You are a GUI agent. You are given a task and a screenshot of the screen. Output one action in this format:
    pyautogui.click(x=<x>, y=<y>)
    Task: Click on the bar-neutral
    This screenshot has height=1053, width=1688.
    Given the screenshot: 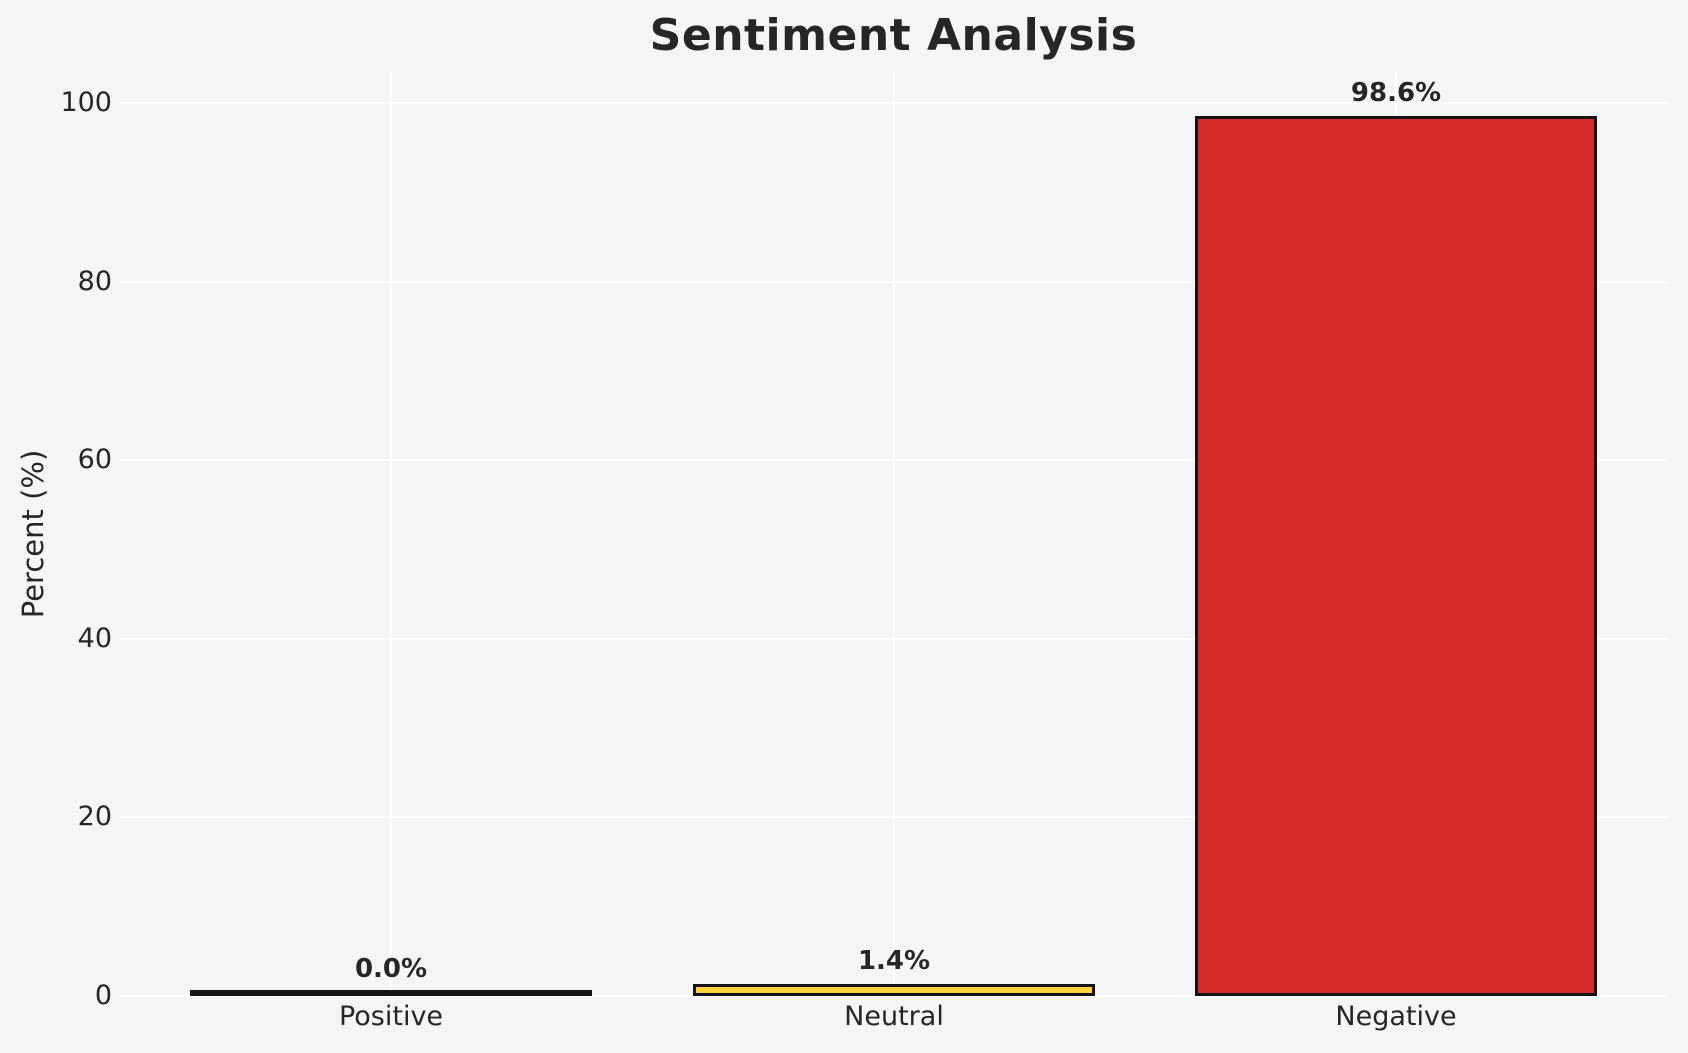 What is the action you would take?
    pyautogui.click(x=894, y=990)
    